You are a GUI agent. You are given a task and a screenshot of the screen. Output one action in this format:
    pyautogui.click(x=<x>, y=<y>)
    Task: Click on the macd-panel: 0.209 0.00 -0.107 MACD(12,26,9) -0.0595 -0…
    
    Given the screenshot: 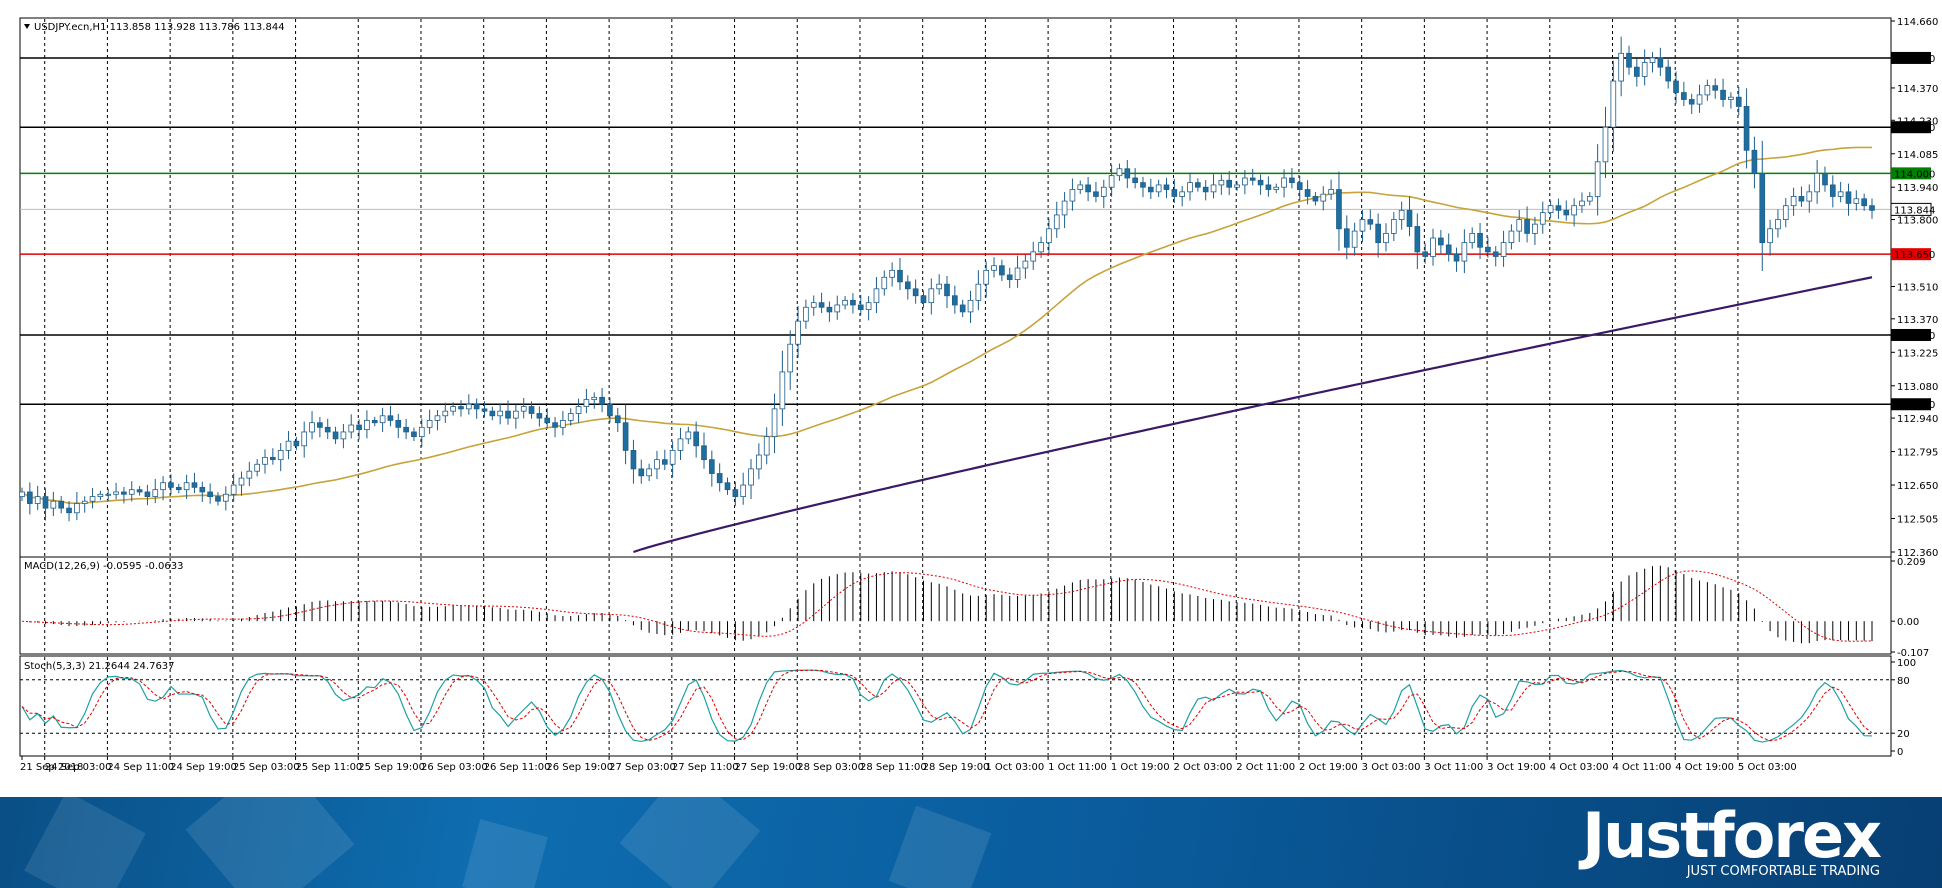 What is the action you would take?
    pyautogui.click(x=974, y=607)
    